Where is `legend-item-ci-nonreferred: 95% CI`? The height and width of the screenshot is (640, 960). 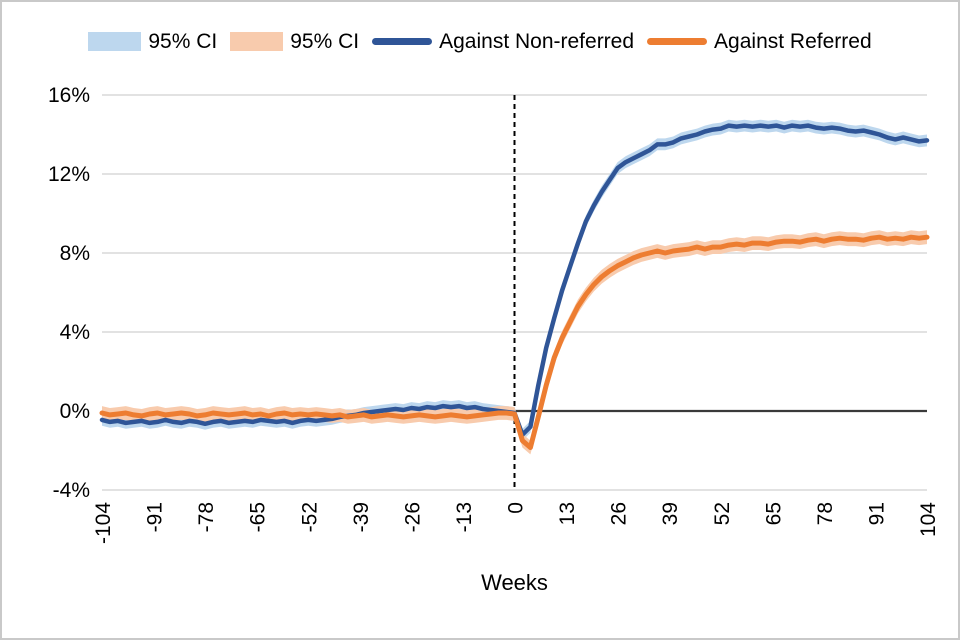
legend-item-ci-nonreferred: 95% CI is located at coordinates (152, 41).